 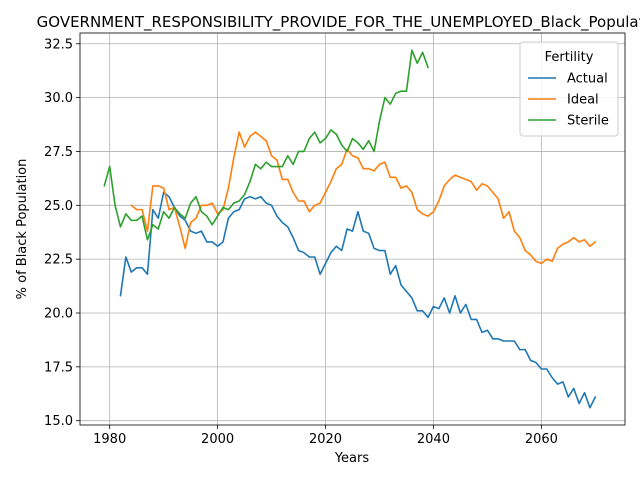 What do you see at coordinates (109, 439) in the screenshot?
I see `x-tick-label: 1980` at bounding box center [109, 439].